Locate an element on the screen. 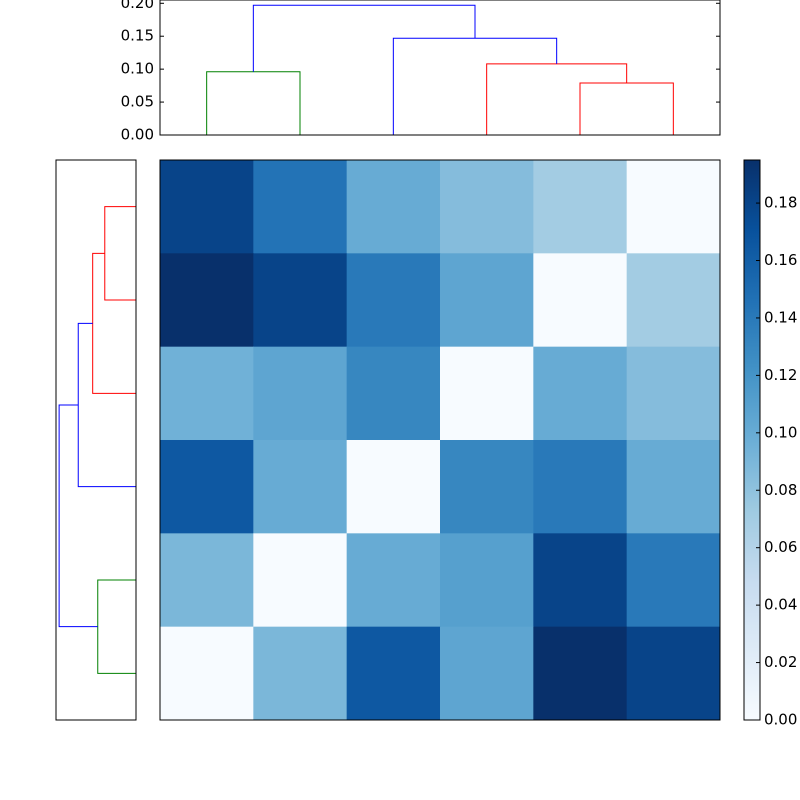 The height and width of the screenshot is (800, 800). y-tick-label: 0.20 is located at coordinates (137, 6).